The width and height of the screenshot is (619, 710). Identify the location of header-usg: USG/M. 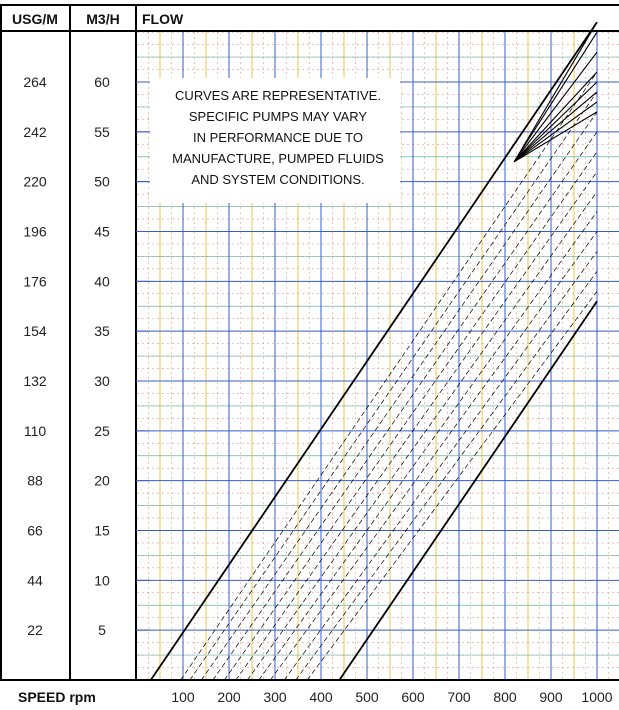
(35, 19).